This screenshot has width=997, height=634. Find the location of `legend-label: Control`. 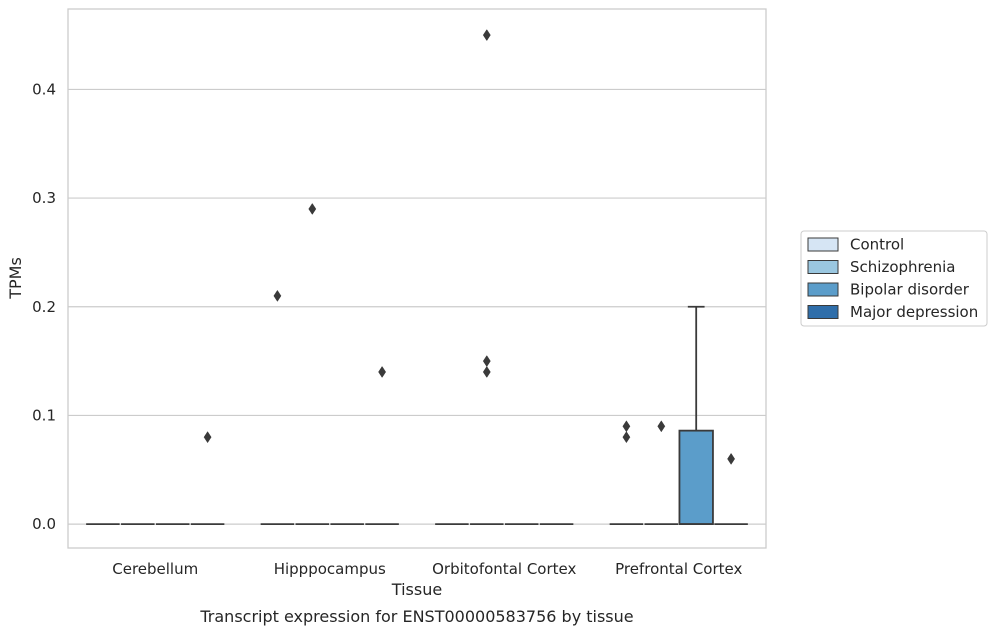

legend-label: Control is located at coordinates (877, 245).